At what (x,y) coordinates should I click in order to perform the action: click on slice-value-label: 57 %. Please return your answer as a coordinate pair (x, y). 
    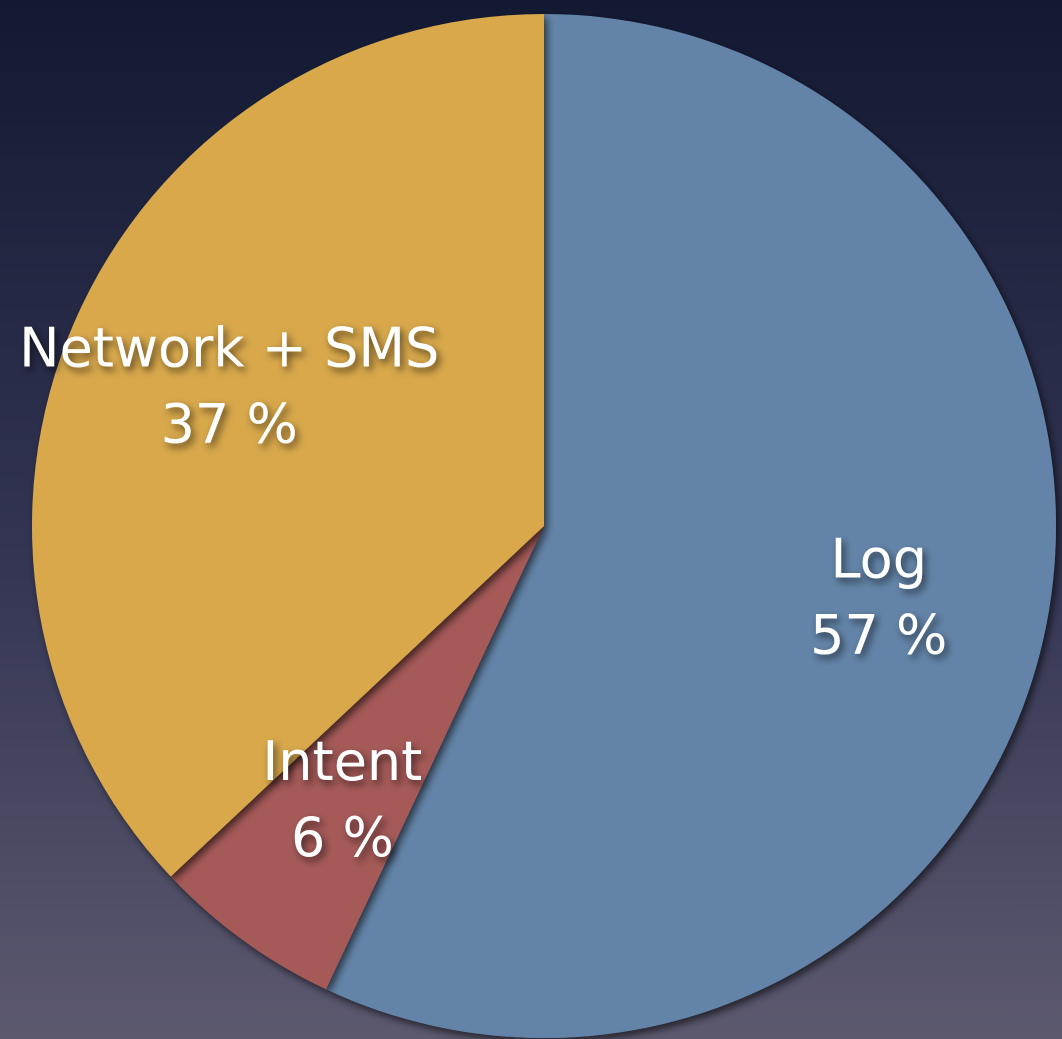
    Looking at the image, I should click on (878, 634).